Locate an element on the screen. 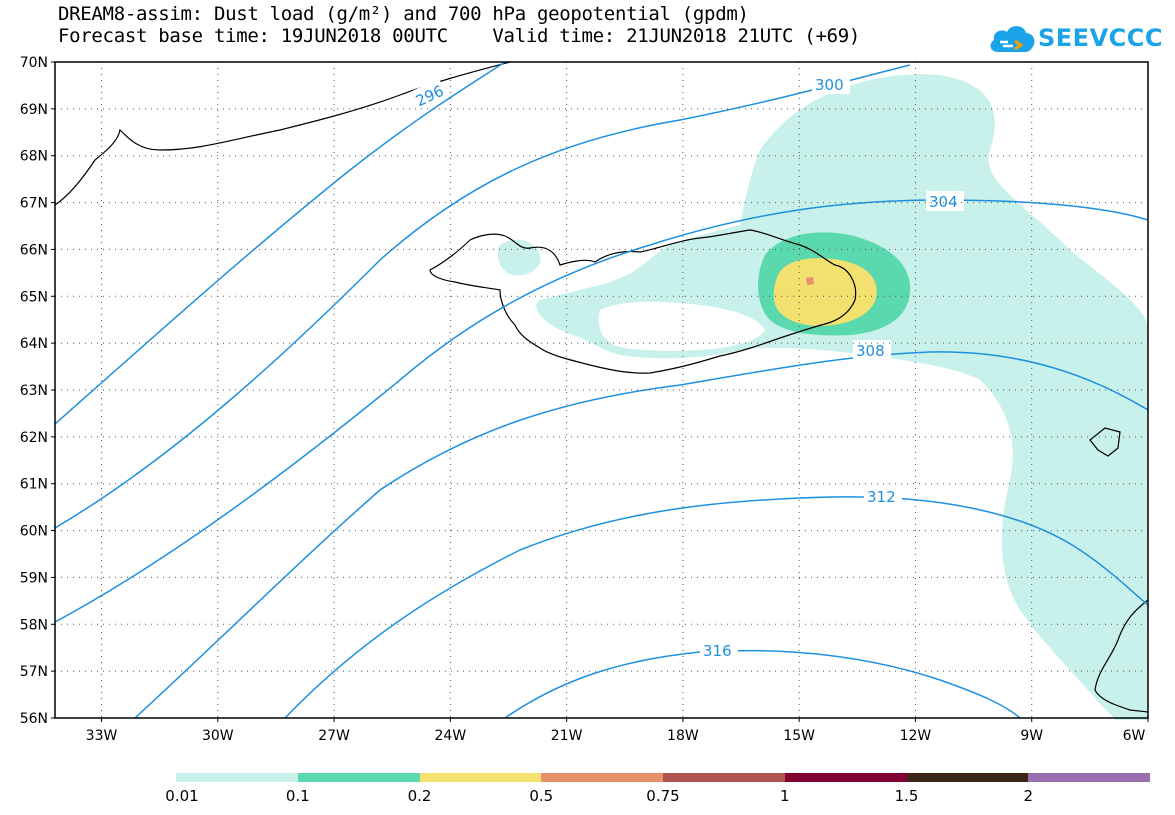  lon-label: 33W is located at coordinates (102, 736).